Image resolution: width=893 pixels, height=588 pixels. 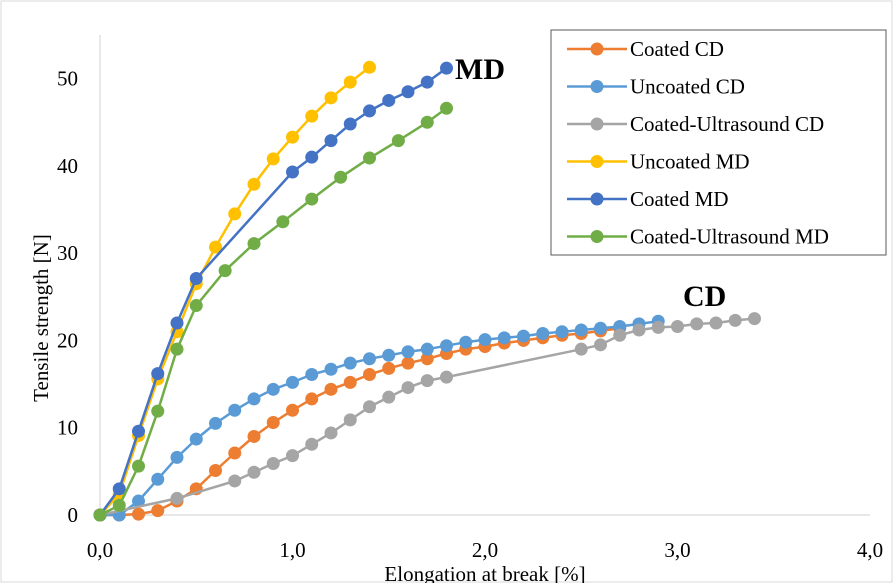 I want to click on legend-item: Uncoated MD, so click(x=658, y=162).